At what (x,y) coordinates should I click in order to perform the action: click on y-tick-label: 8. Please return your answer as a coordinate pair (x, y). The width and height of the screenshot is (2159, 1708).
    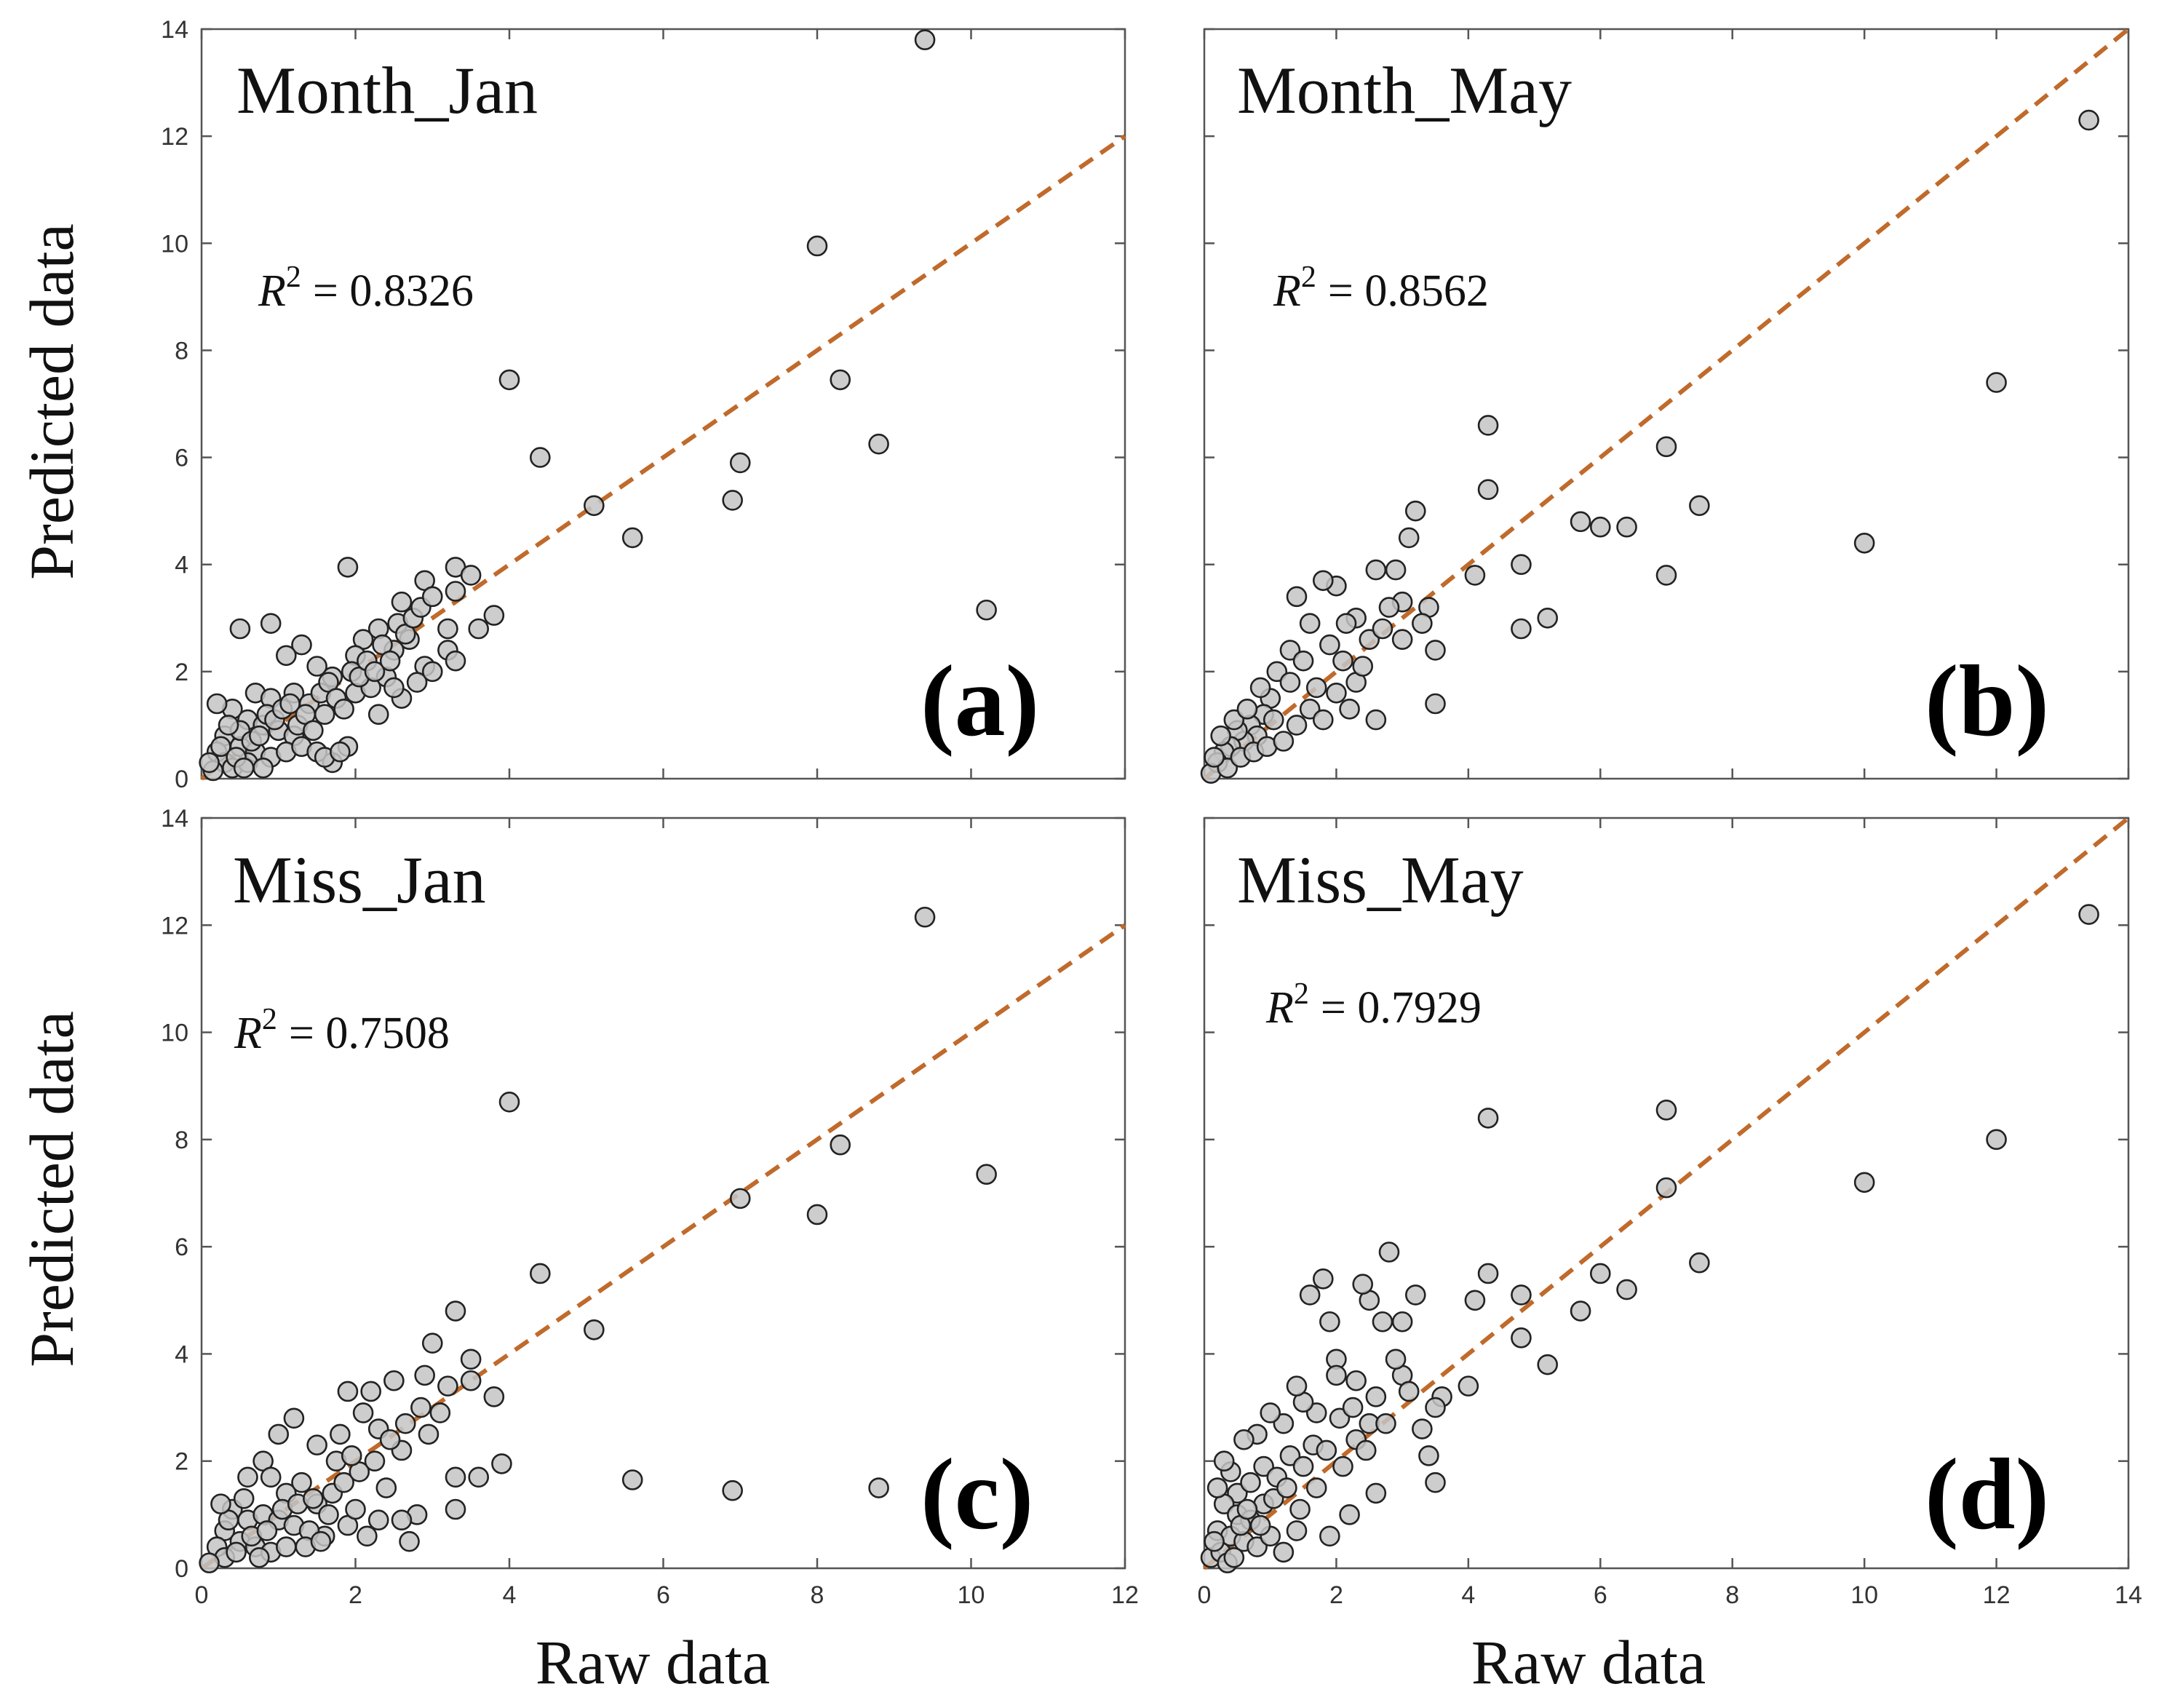
    Looking at the image, I should click on (182, 351).